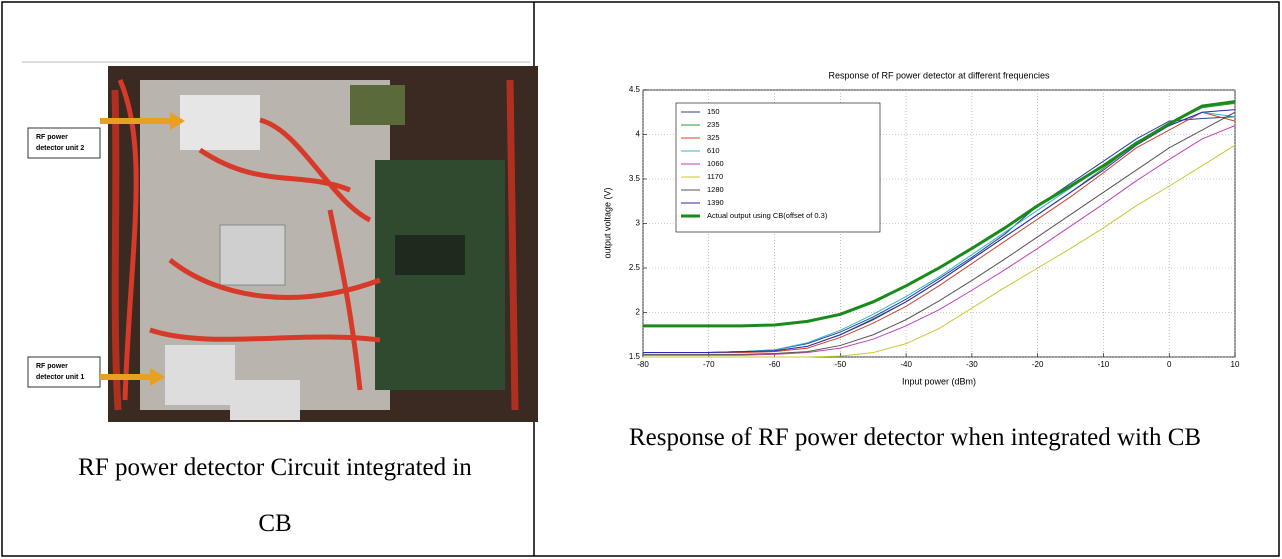 The image size is (1282, 559). I want to click on legend-label: Actual output using CB(offset of 0.3), so click(767, 215).